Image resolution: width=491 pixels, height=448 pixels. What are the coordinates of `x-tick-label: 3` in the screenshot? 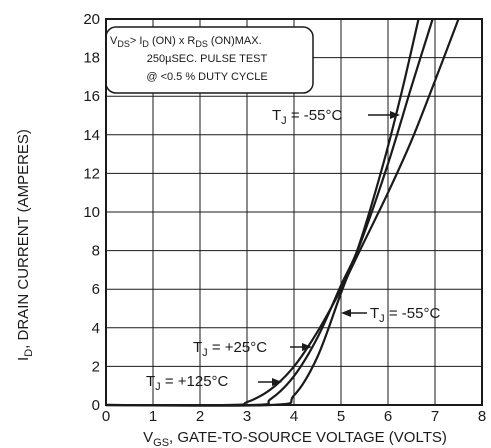 It's located at (247, 416).